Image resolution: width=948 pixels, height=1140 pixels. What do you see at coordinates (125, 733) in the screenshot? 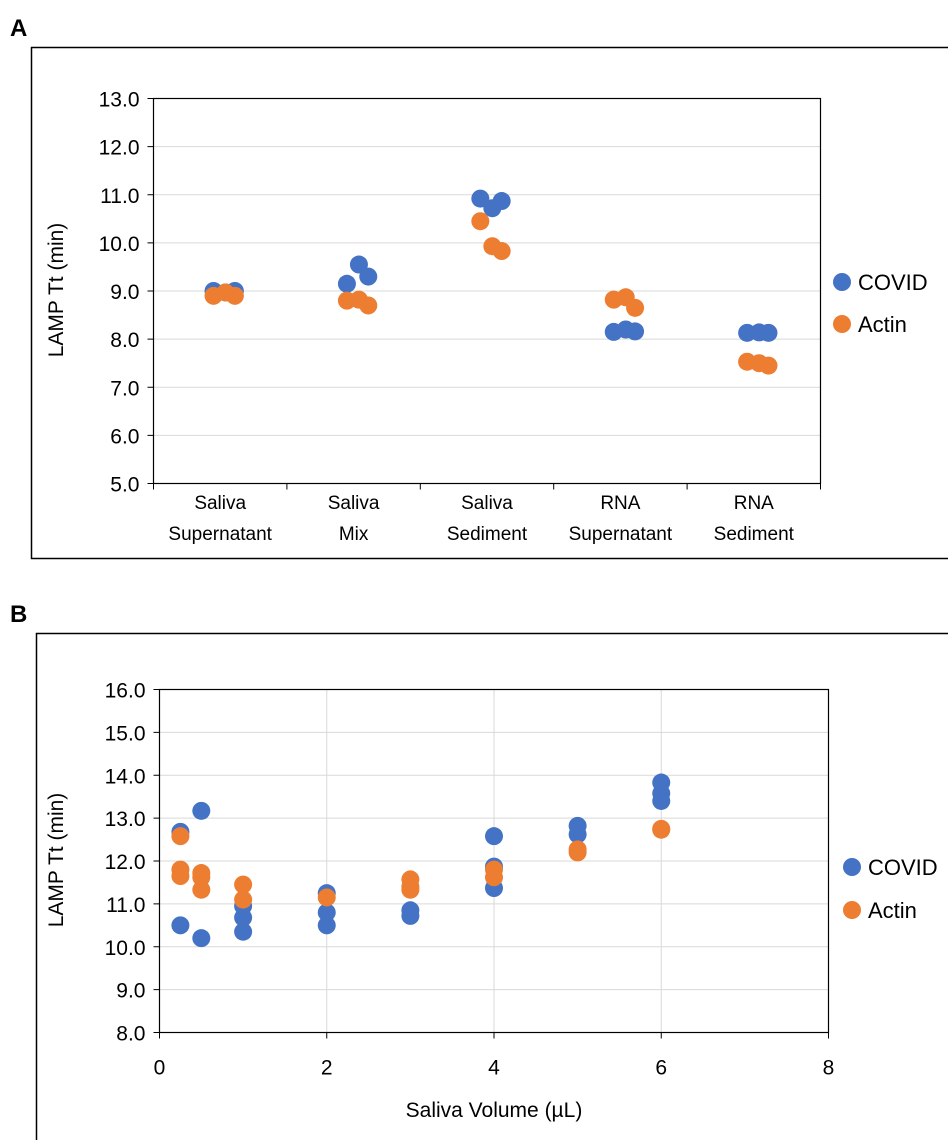
I see `panel-b-y-tick-label: 15.0` at bounding box center [125, 733].